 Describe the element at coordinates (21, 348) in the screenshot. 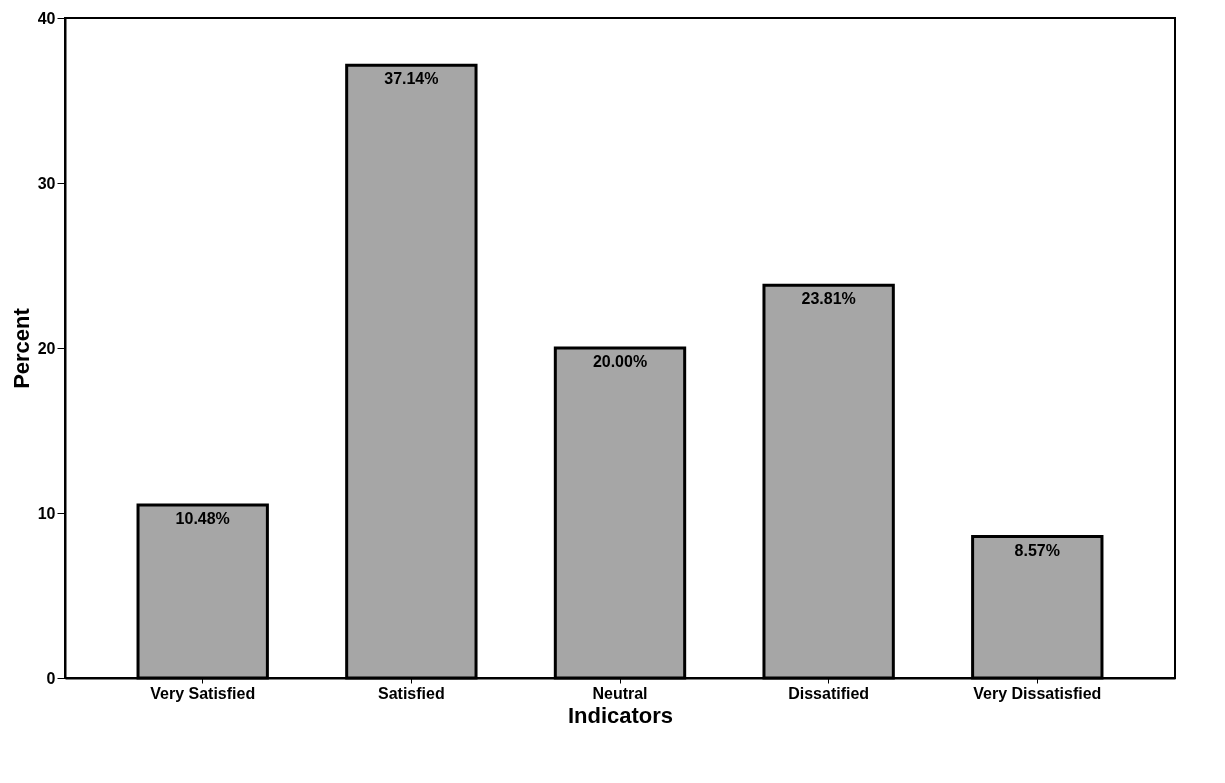

I see `y-axis-title: Percent` at that location.